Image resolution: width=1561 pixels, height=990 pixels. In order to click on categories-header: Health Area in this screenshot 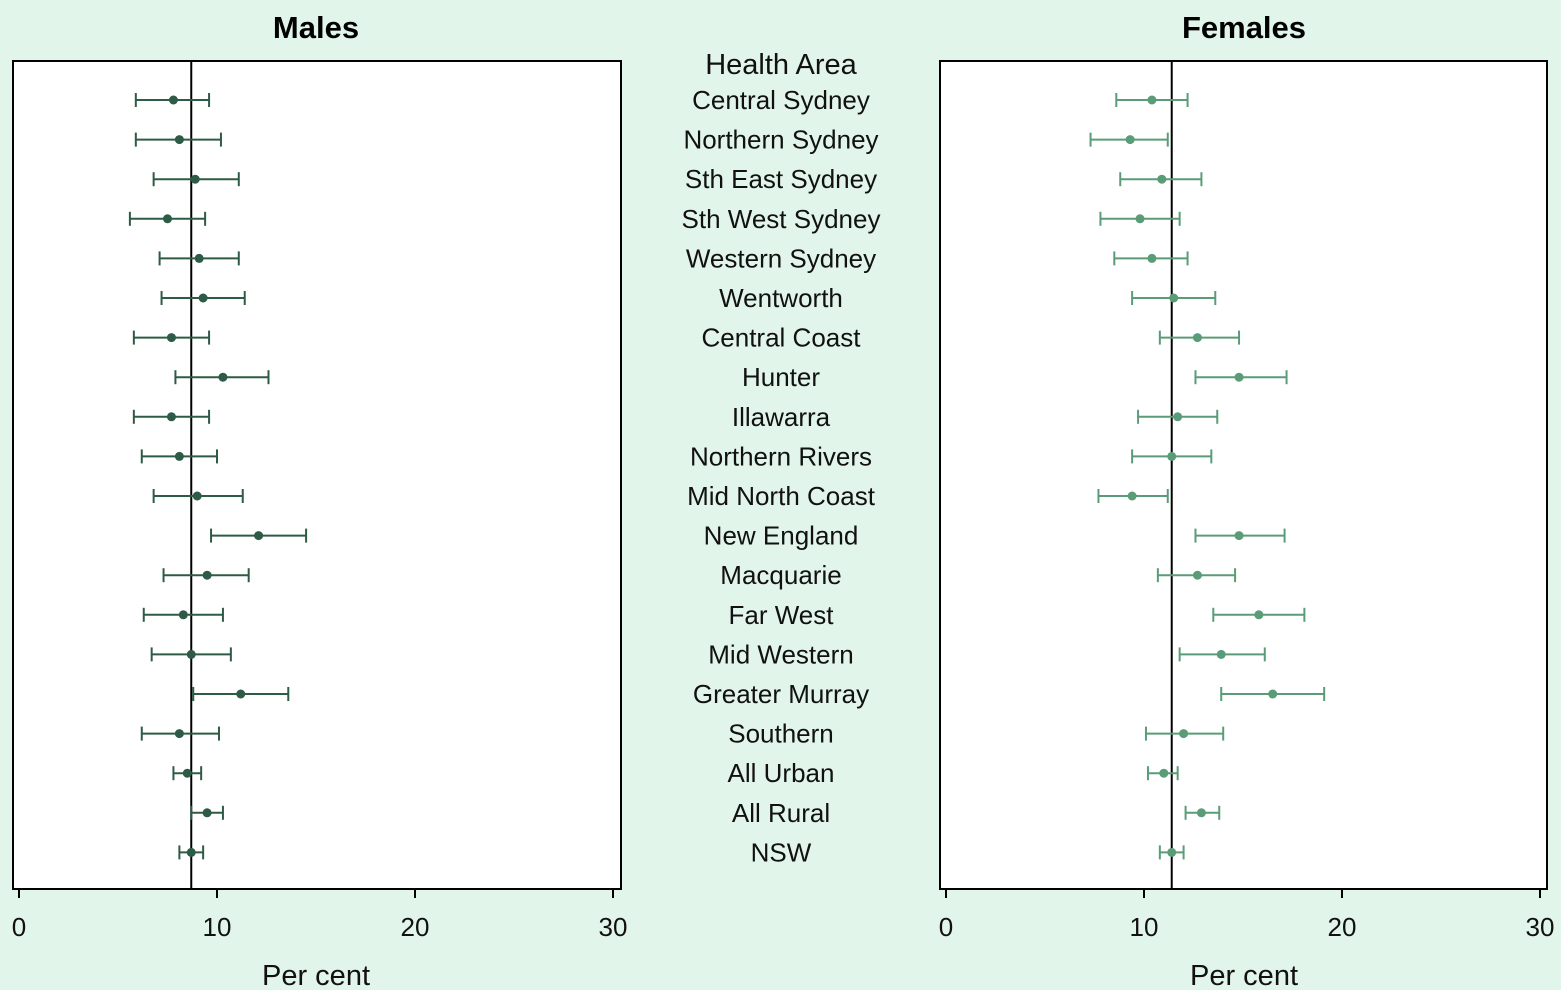, I will do `click(781, 65)`.